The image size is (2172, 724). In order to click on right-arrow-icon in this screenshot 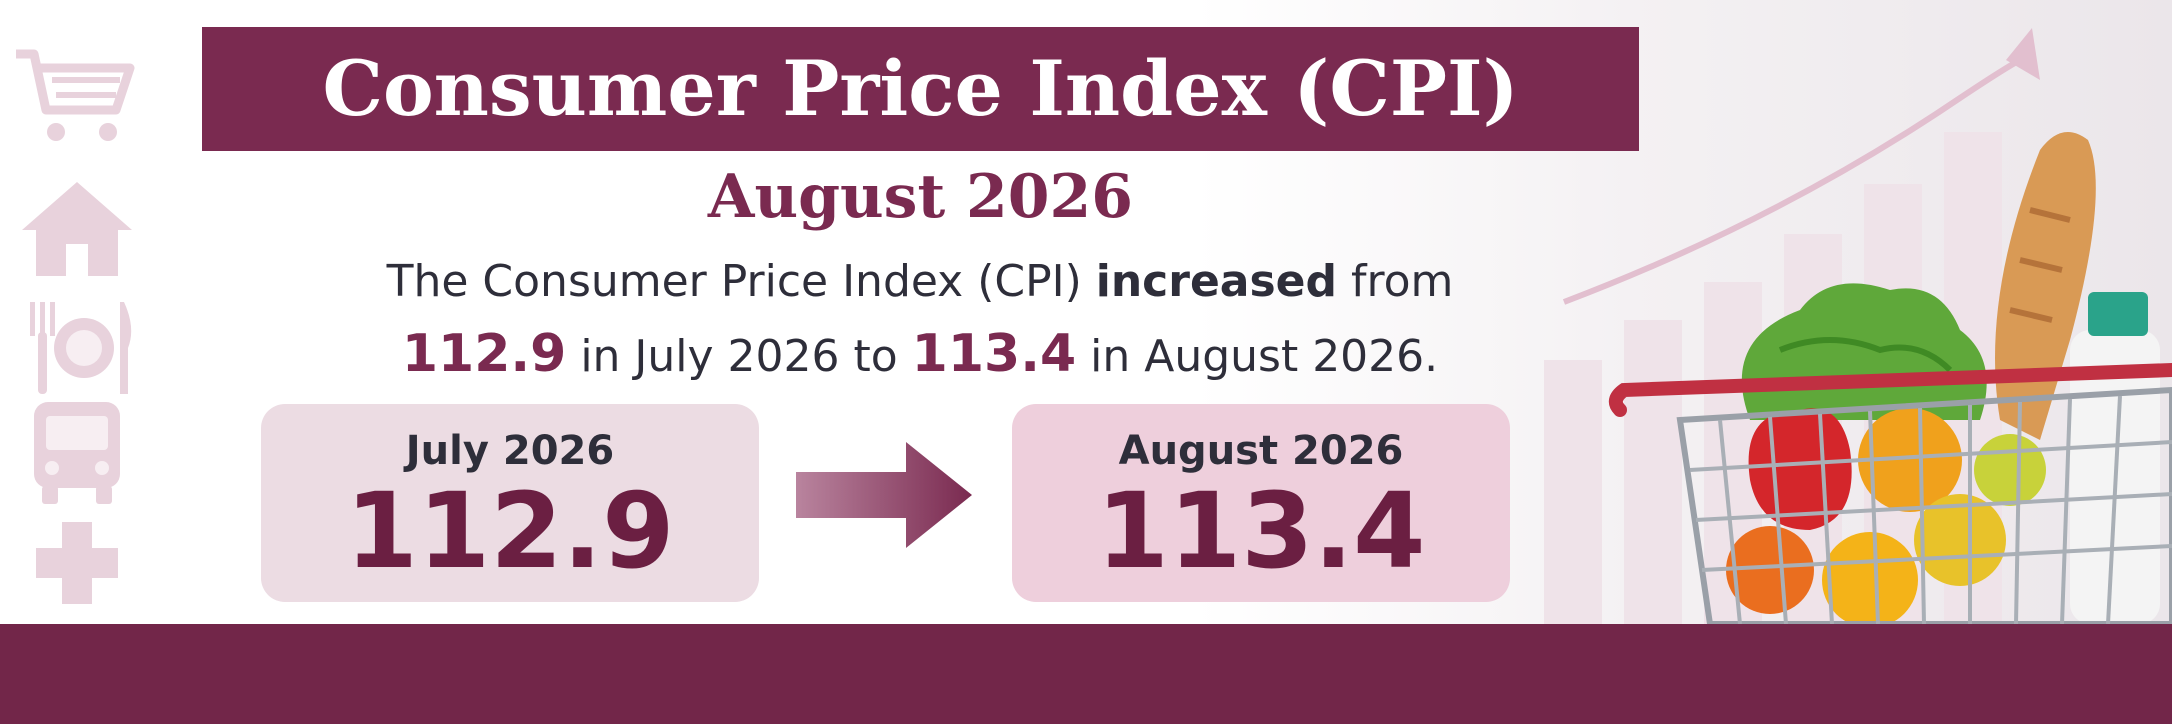, I will do `click(884, 495)`.